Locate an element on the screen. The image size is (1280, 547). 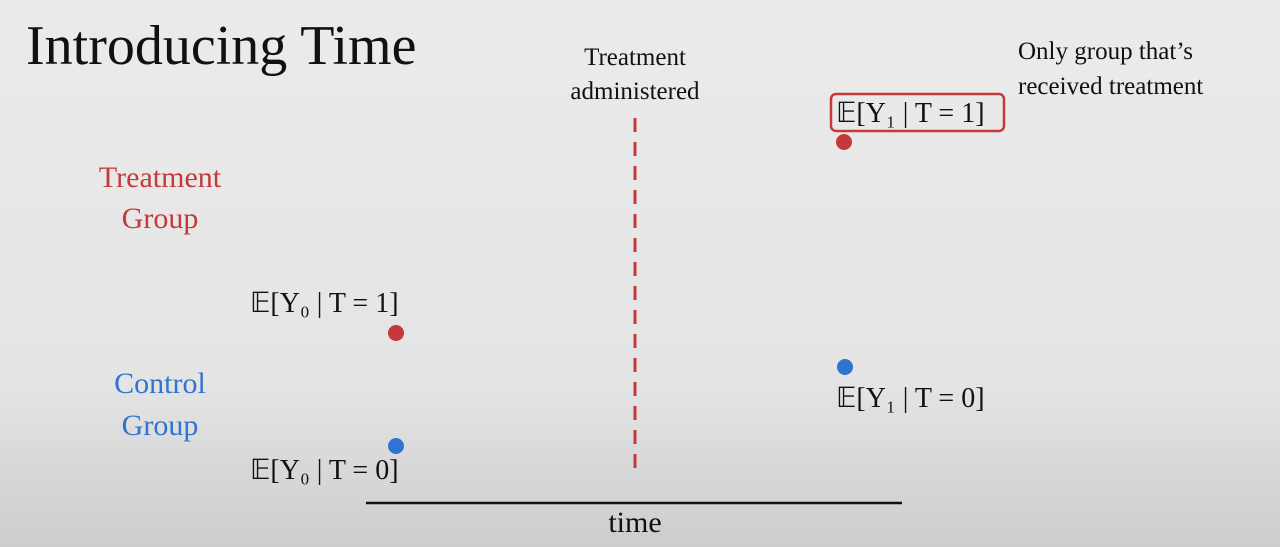
expectation-label: 𝔼[Y₀ | T = 0] is located at coordinates (324, 470).